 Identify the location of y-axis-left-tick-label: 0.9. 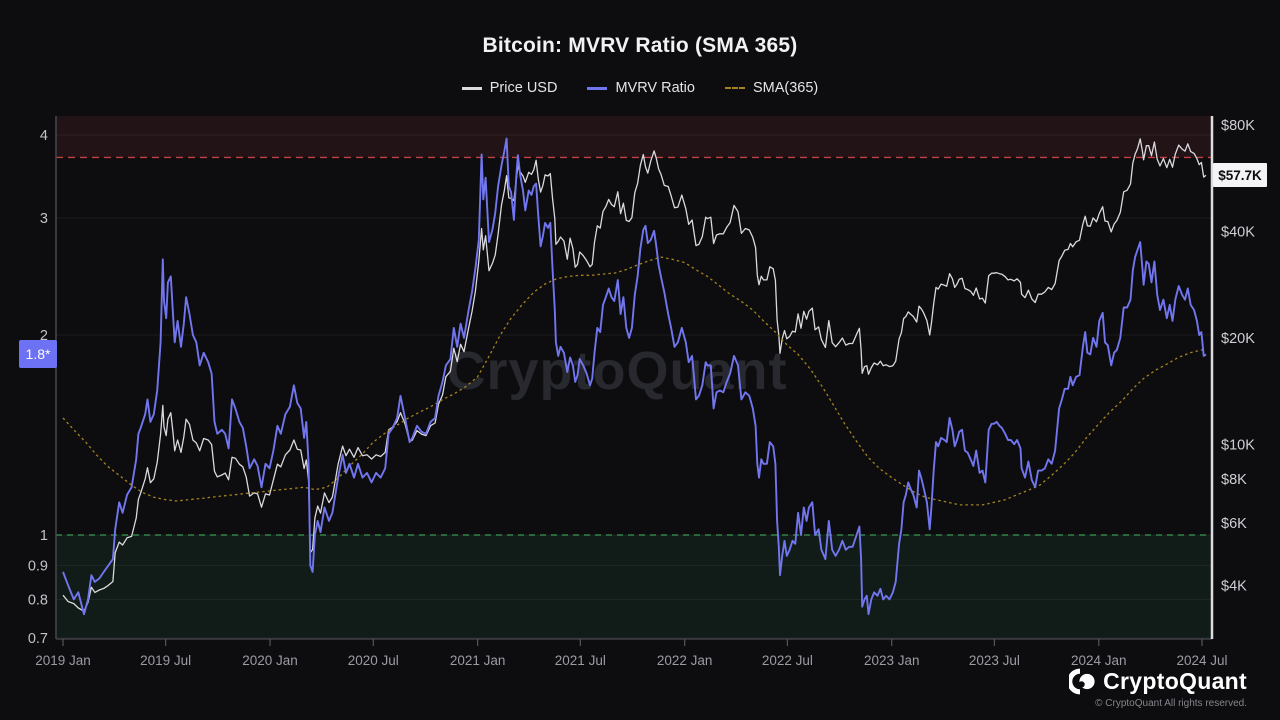
(38, 566).